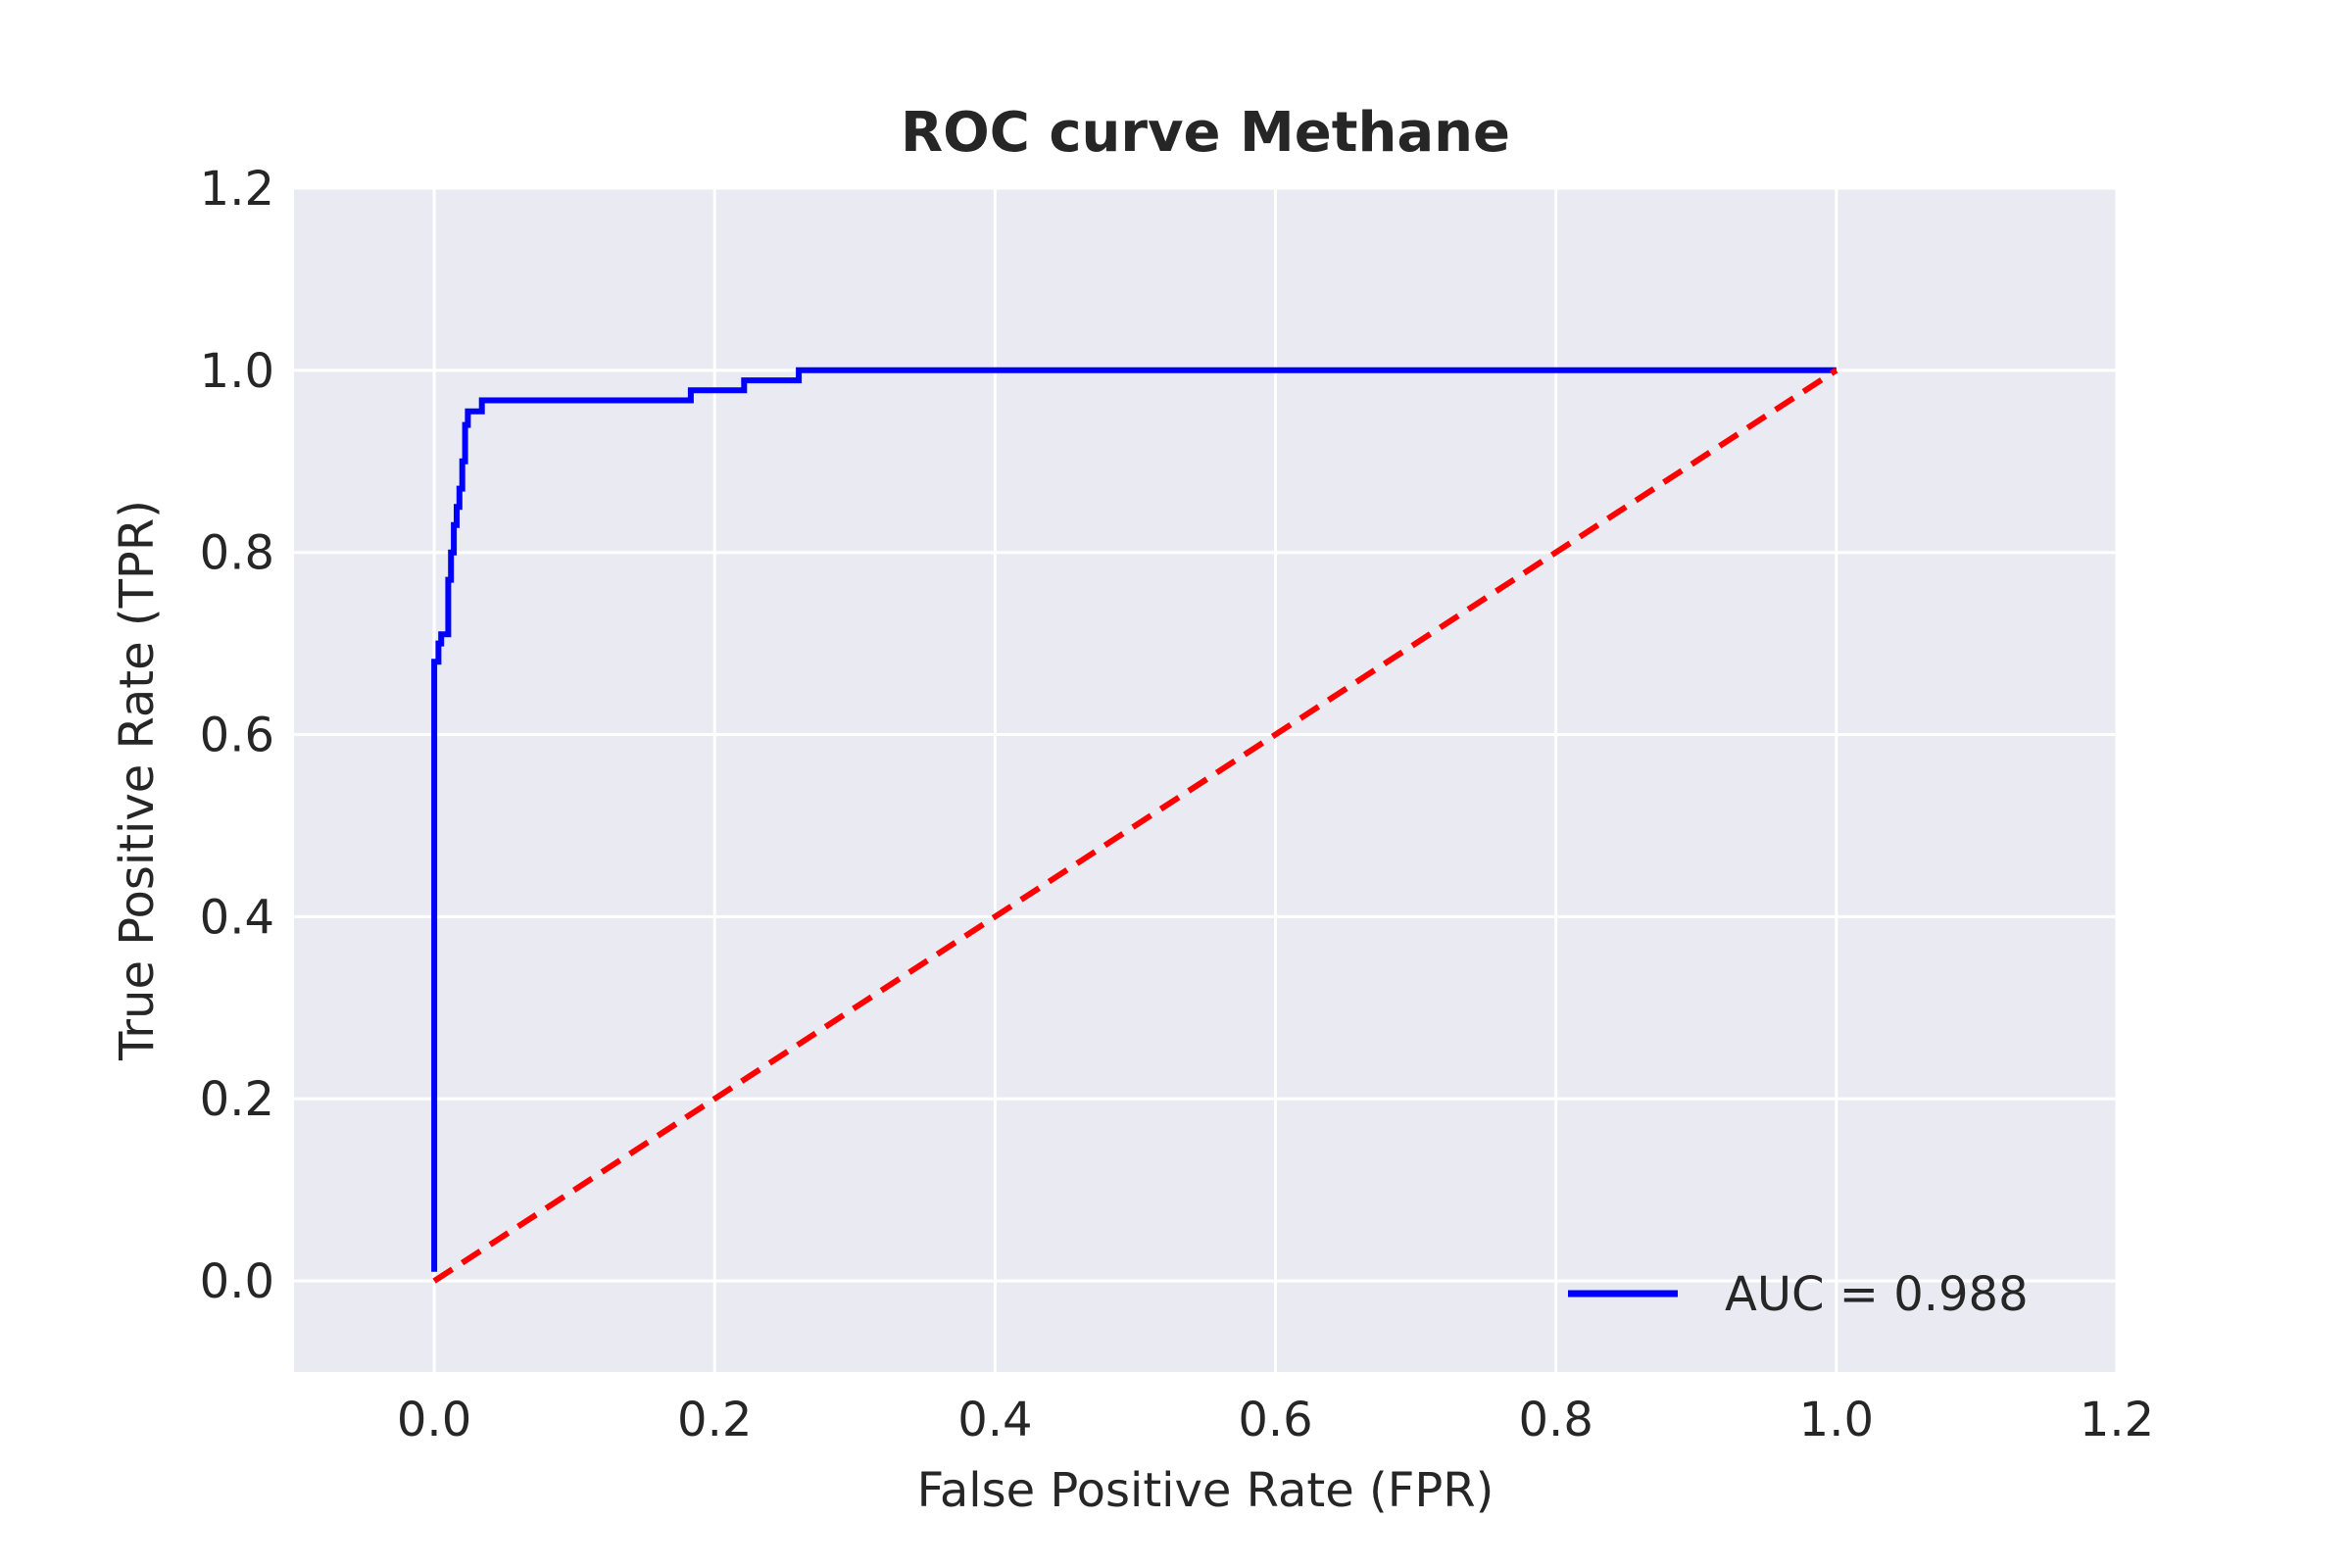  What do you see at coordinates (2117, 1420) in the screenshot?
I see `x-tick-label: 1.2` at bounding box center [2117, 1420].